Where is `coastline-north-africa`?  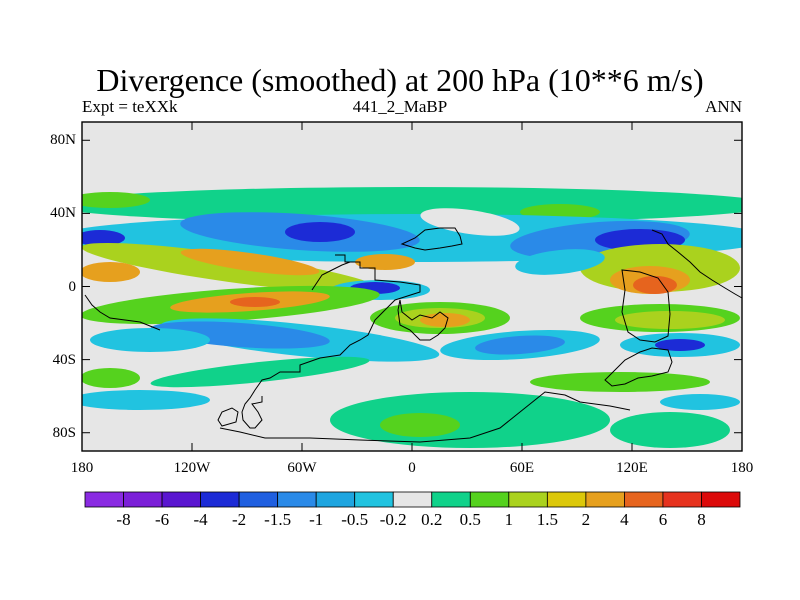 coastline-north-africa is located at coordinates (431, 239).